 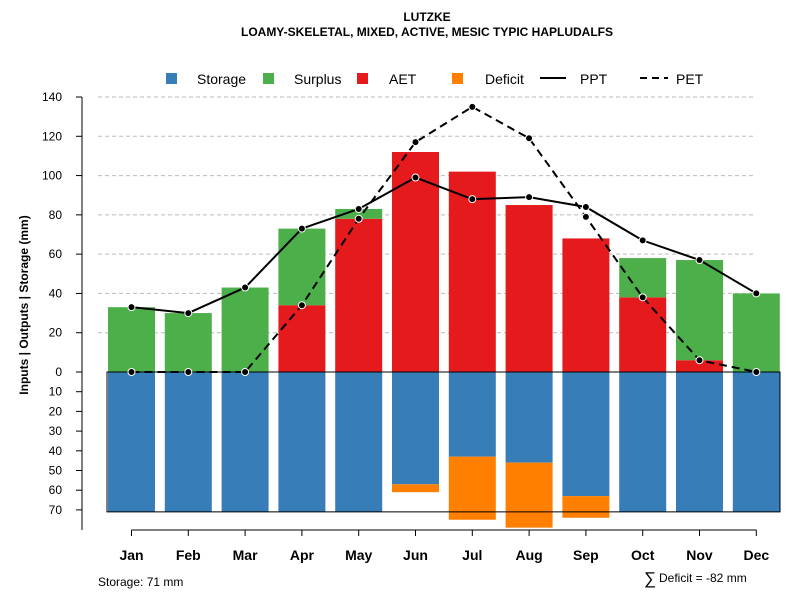 I want to click on y-tick-label: 0, so click(x=58, y=372).